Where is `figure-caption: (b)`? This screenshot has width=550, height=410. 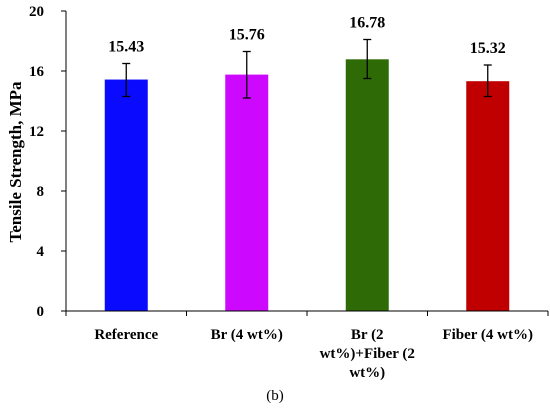
figure-caption: (b) is located at coordinates (275, 396).